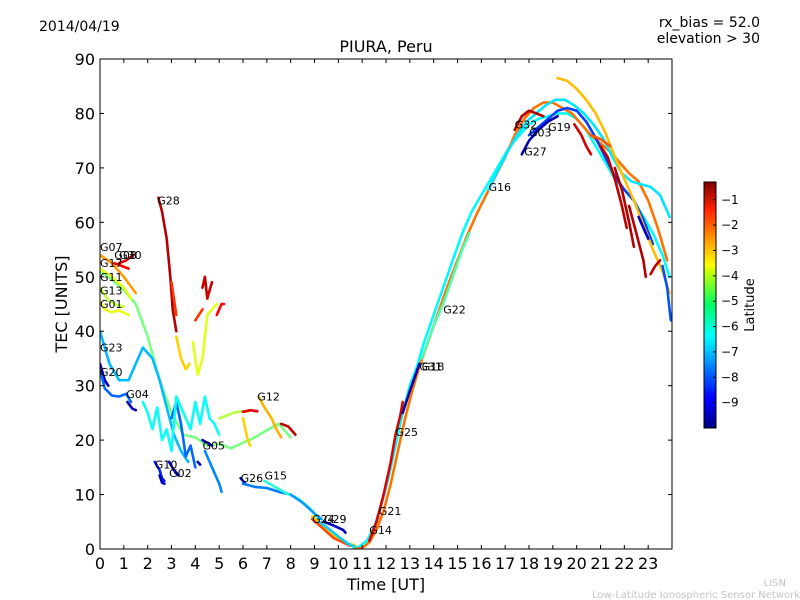  Describe the element at coordinates (385, 584) in the screenshot. I see `x-axis-label: Time [UT]` at that location.